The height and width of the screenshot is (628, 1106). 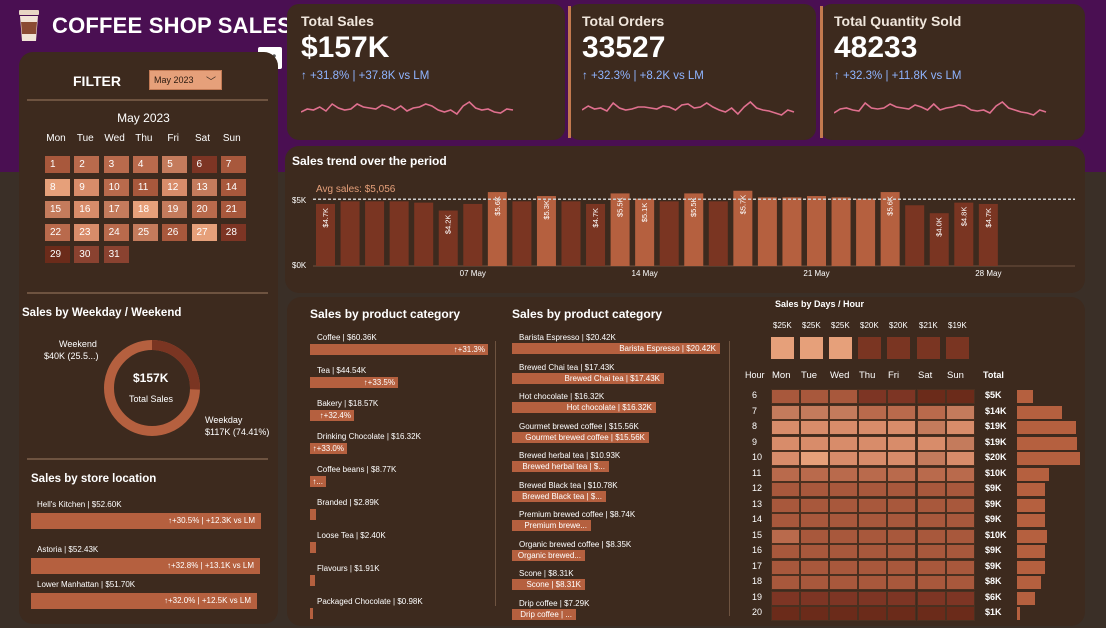 What do you see at coordinates (116, 187) in the screenshot?
I see `calendar-day: 10` at bounding box center [116, 187].